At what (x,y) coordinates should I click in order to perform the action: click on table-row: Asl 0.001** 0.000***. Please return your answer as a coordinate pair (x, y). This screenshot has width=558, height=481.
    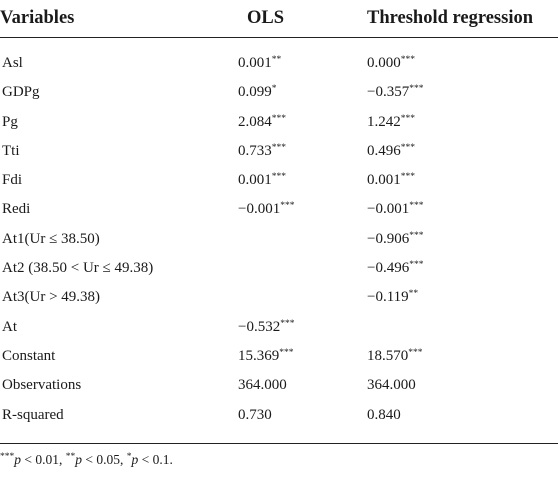
    Looking at the image, I should click on (279, 63).